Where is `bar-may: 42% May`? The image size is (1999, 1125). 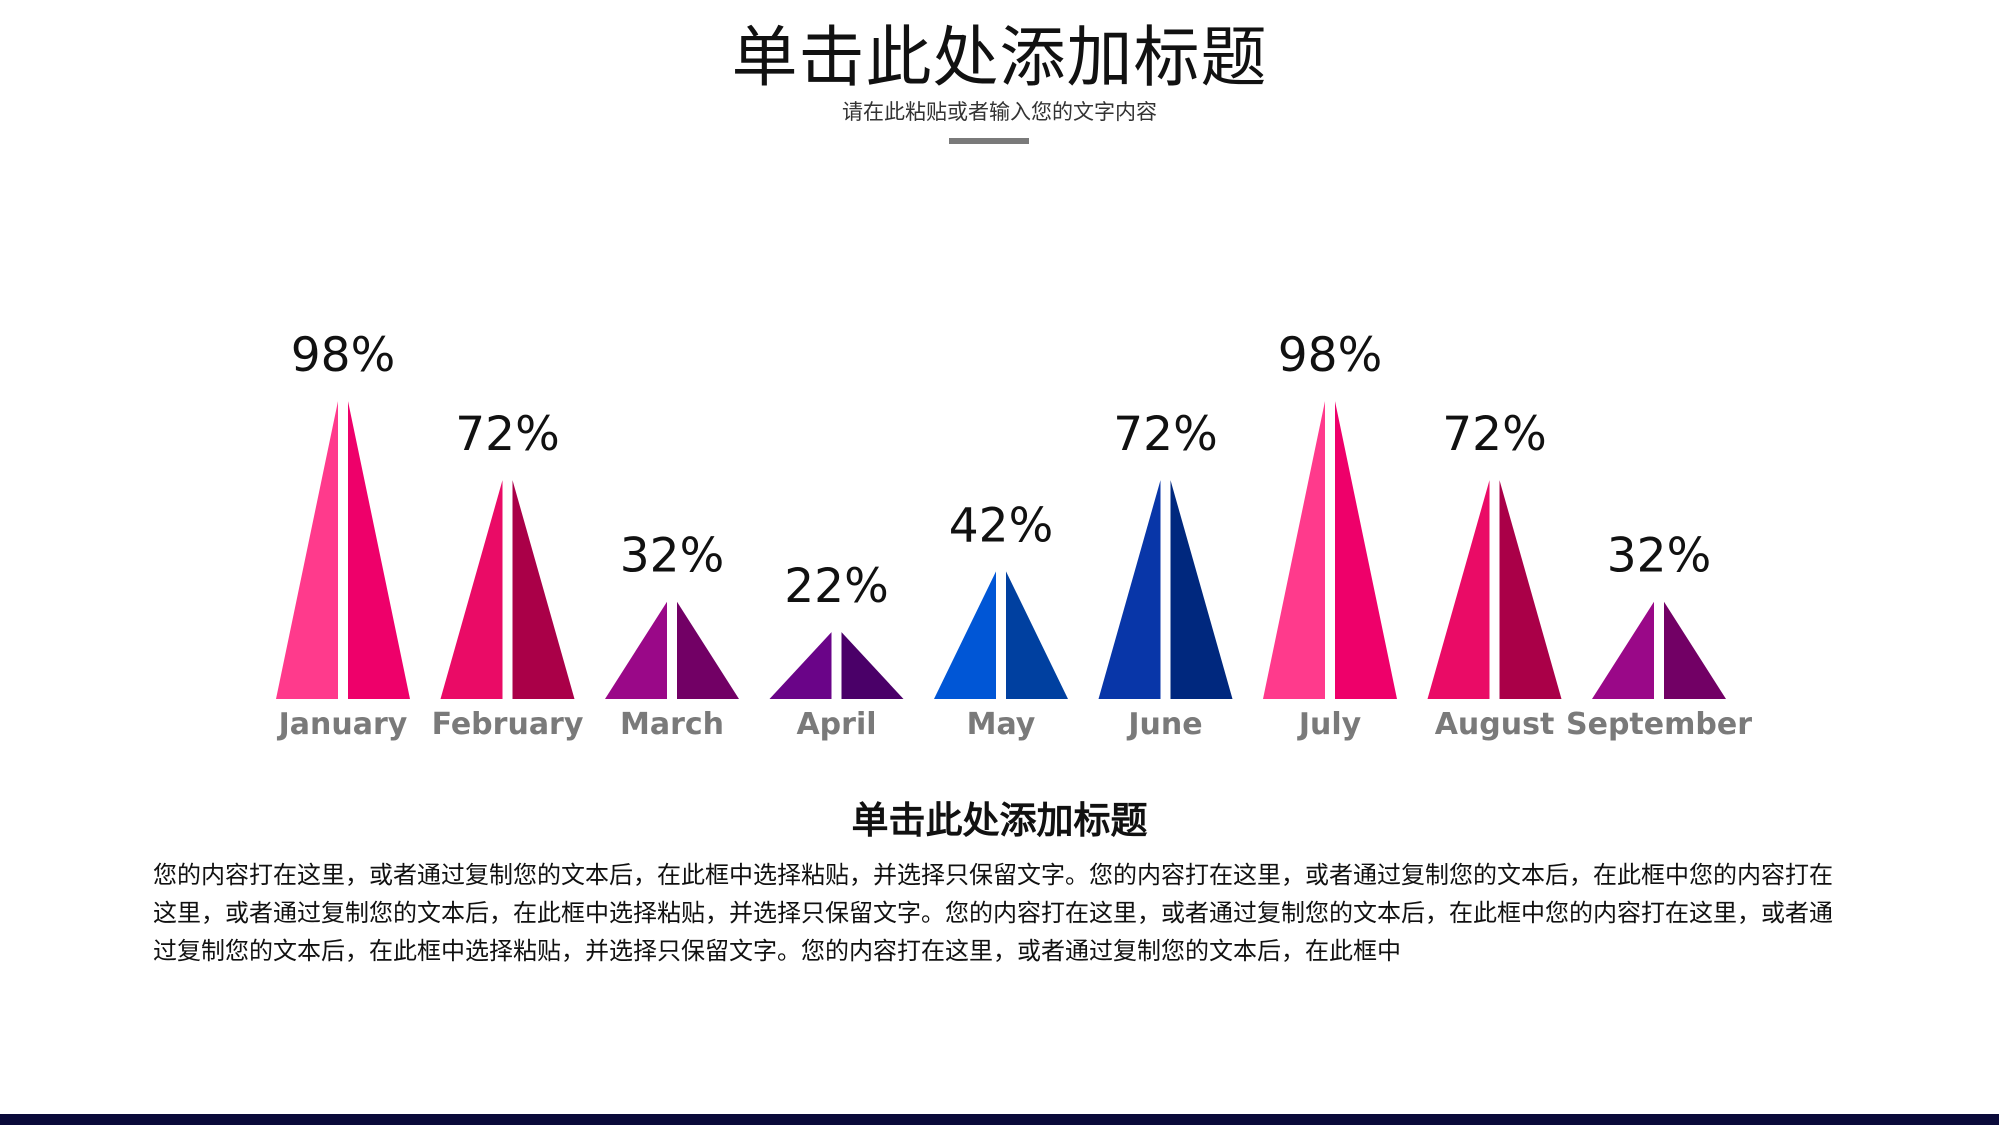 bar-may: 42% May is located at coordinates (1001, 620).